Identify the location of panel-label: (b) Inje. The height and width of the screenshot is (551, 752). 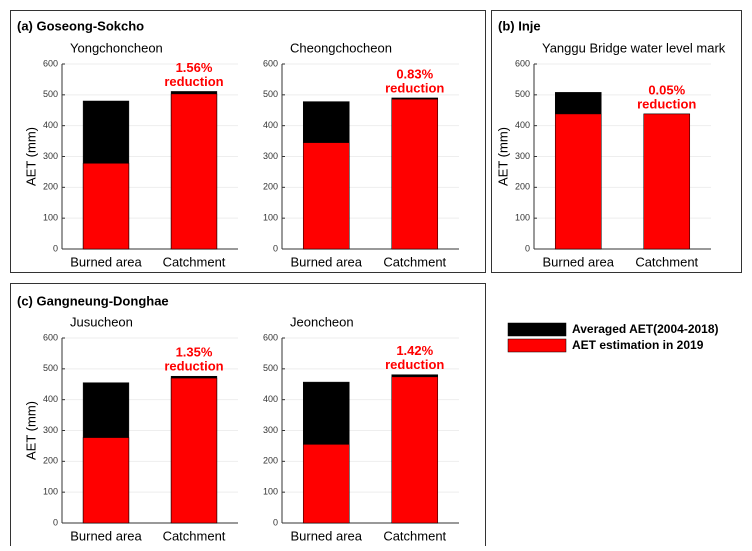
(519, 25).